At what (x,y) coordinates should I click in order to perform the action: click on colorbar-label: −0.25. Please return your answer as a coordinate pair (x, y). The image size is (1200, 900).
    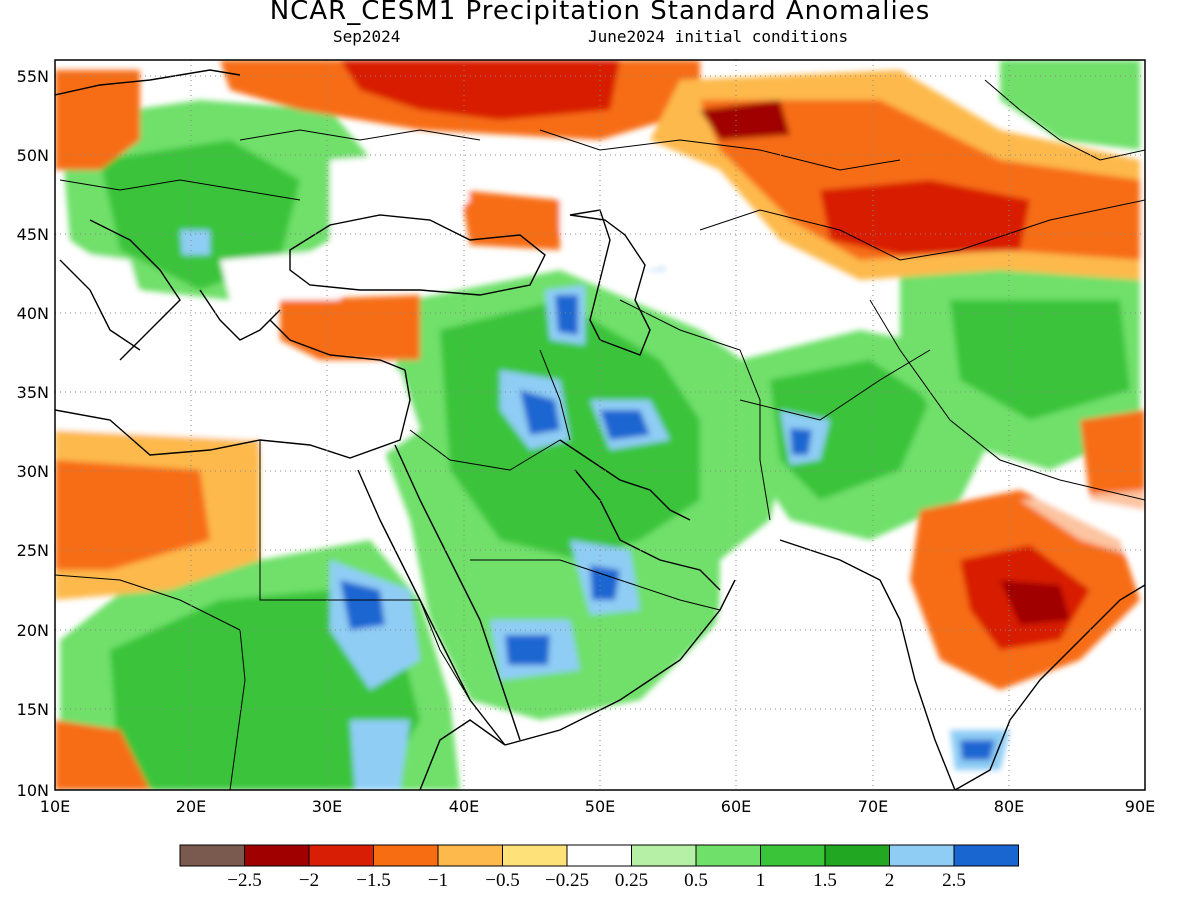
    Looking at the image, I should click on (567, 880).